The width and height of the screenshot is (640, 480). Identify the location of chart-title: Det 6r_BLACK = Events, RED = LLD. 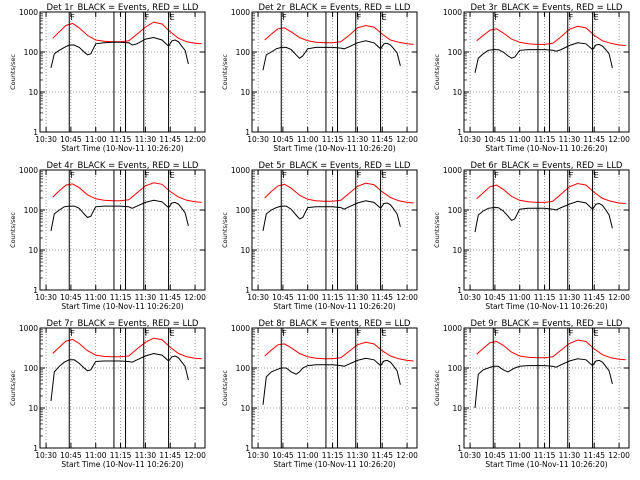
(547, 166).